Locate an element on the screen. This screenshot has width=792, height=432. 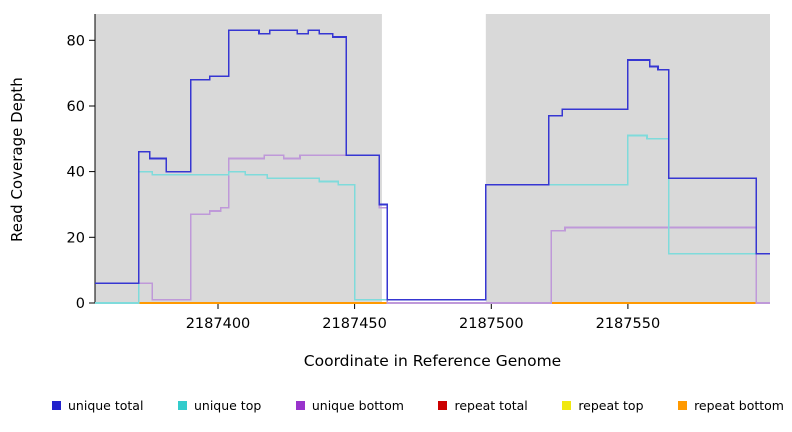
x-tick-label: 2187450 is located at coordinates (354, 324).